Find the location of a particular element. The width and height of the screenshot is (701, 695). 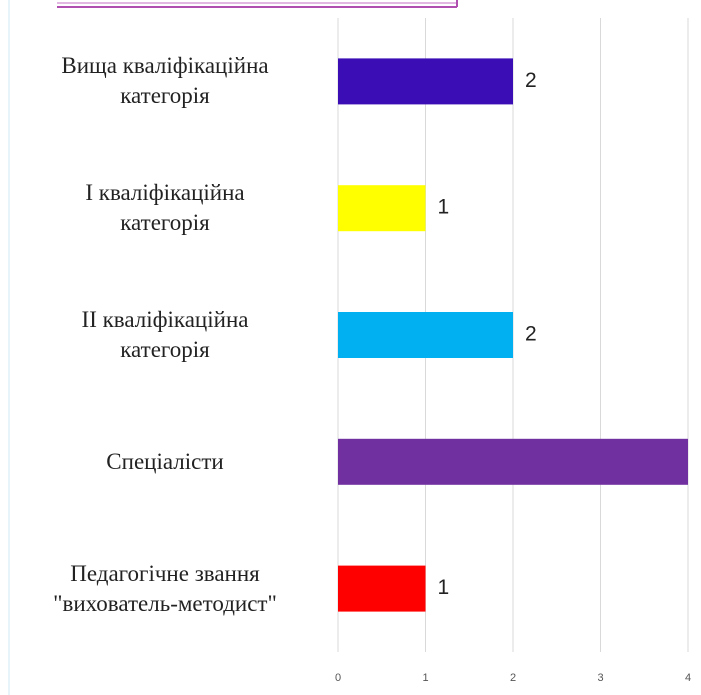

y-tick-label: І кваліфікаційна категорія is located at coordinates (165, 208).